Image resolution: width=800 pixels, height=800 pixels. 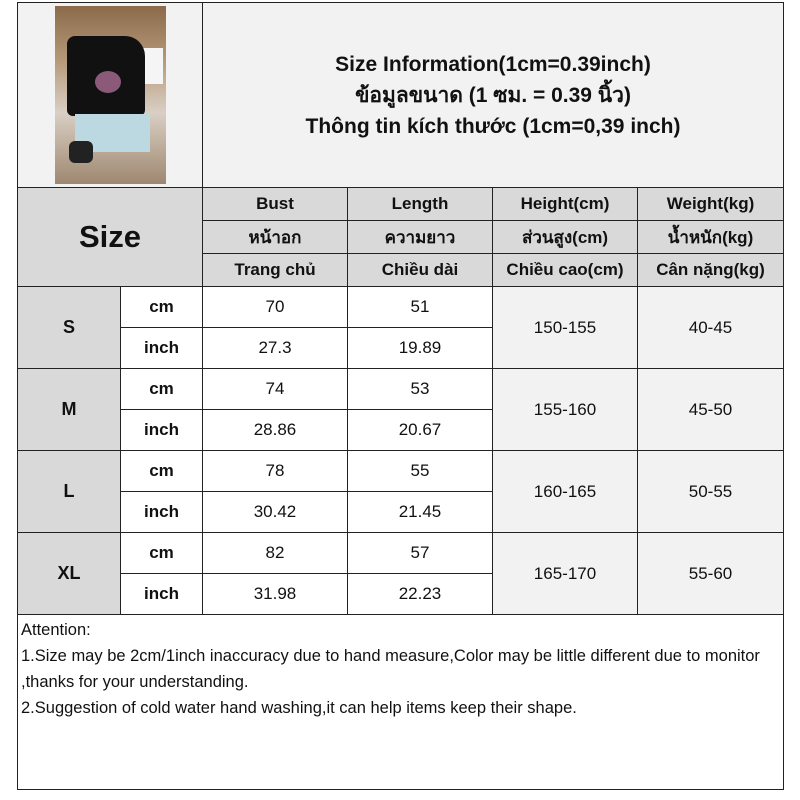 I want to click on length-inch: 19.89, so click(x=420, y=348).